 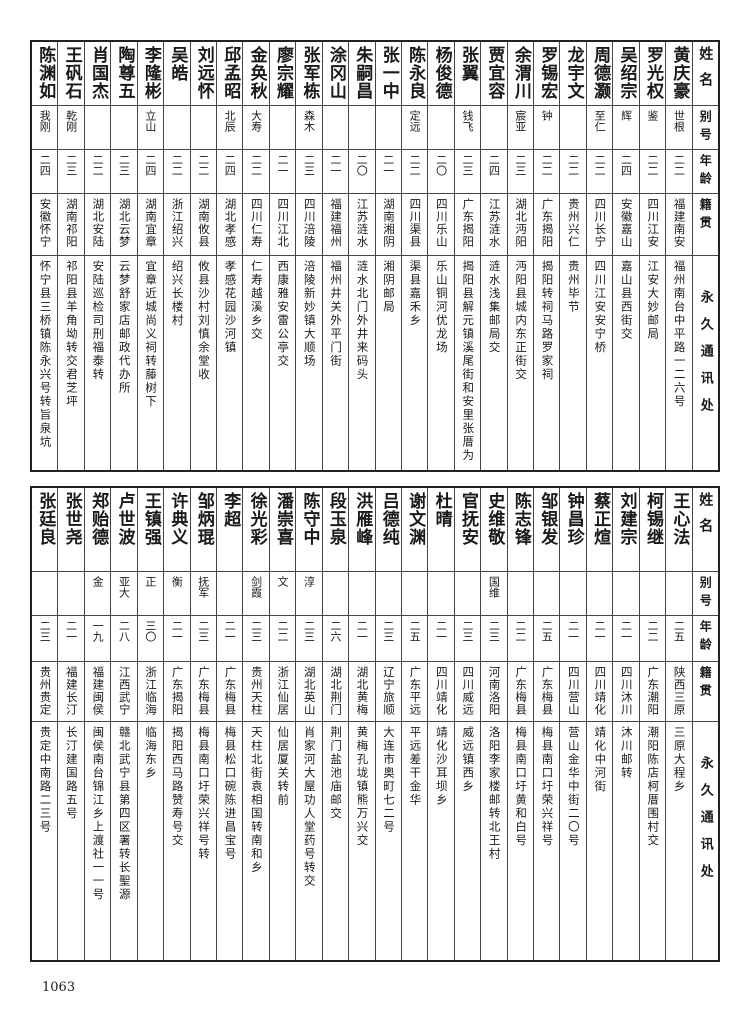 What do you see at coordinates (546, 363) in the screenshot?
I see `address-cell: 揭阳转祠马路罗家祠` at bounding box center [546, 363].